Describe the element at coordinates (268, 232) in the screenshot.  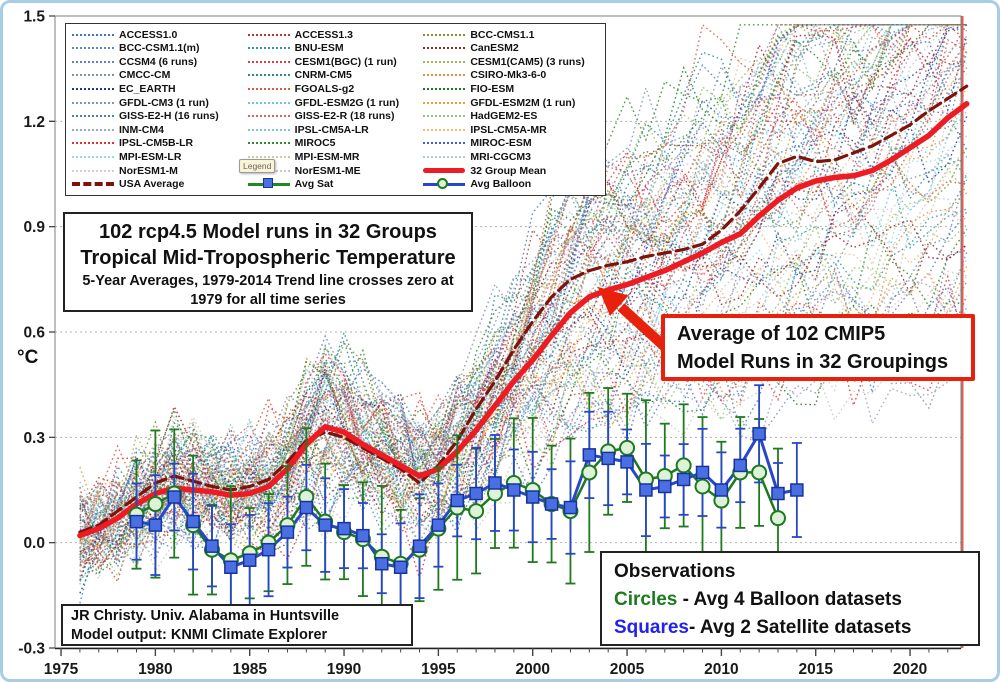
I see `chart-title-line1: 102 rcp4.5 Model runs in 32 Groups` at that location.